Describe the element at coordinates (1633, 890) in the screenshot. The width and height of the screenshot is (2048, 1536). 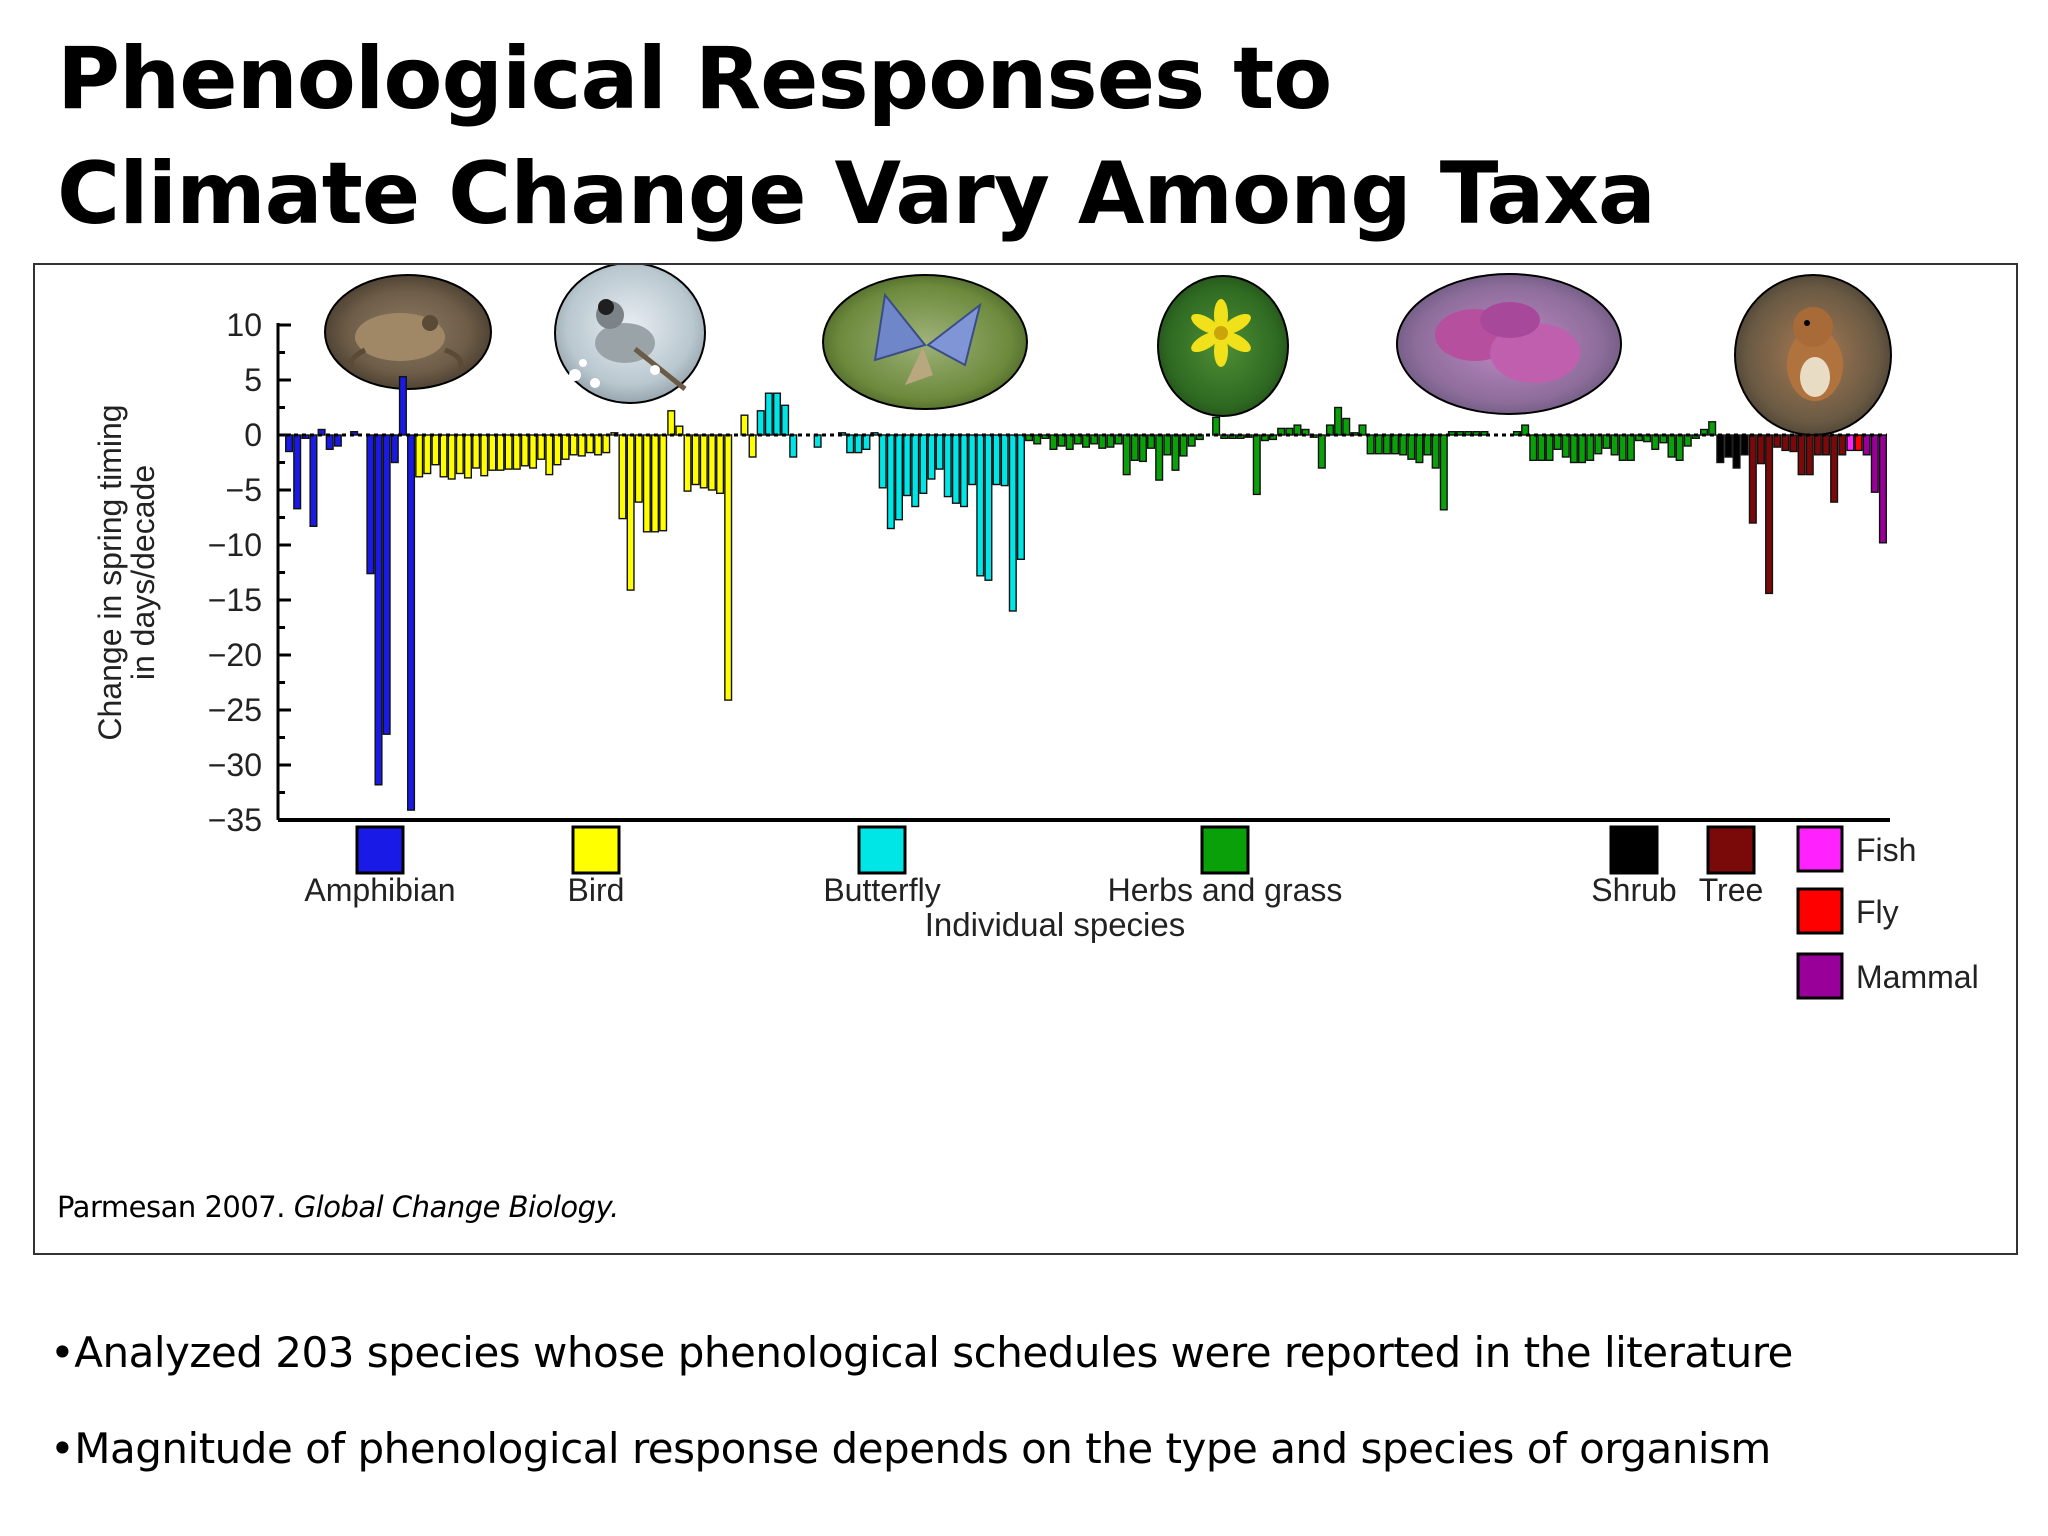
I see `legend-label: Shrub` at that location.